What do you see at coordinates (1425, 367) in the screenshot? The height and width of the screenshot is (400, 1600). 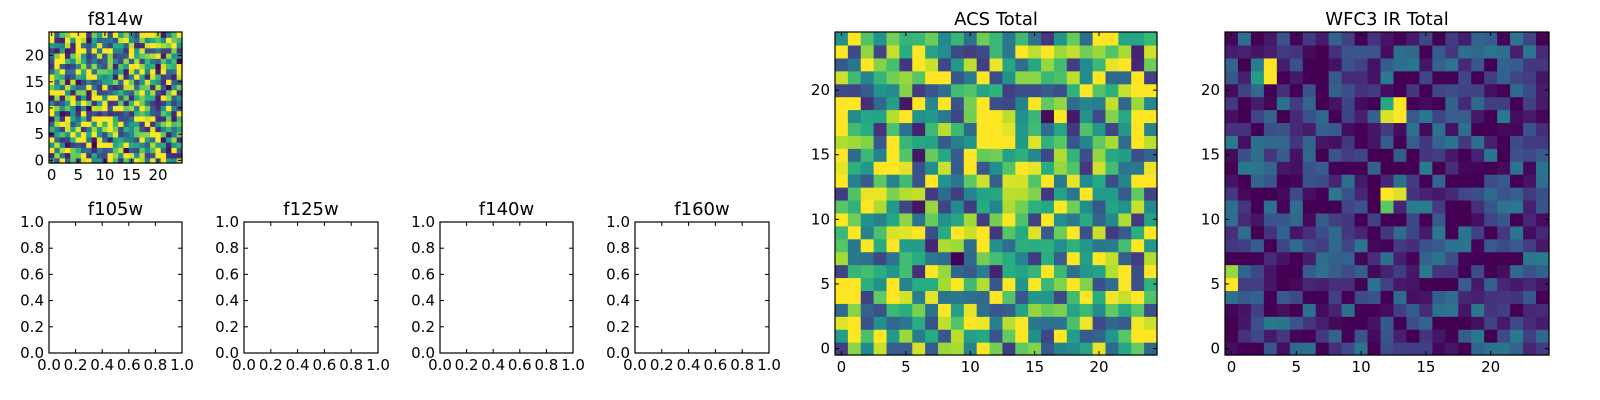 I see `x-tick-label: 15` at bounding box center [1425, 367].